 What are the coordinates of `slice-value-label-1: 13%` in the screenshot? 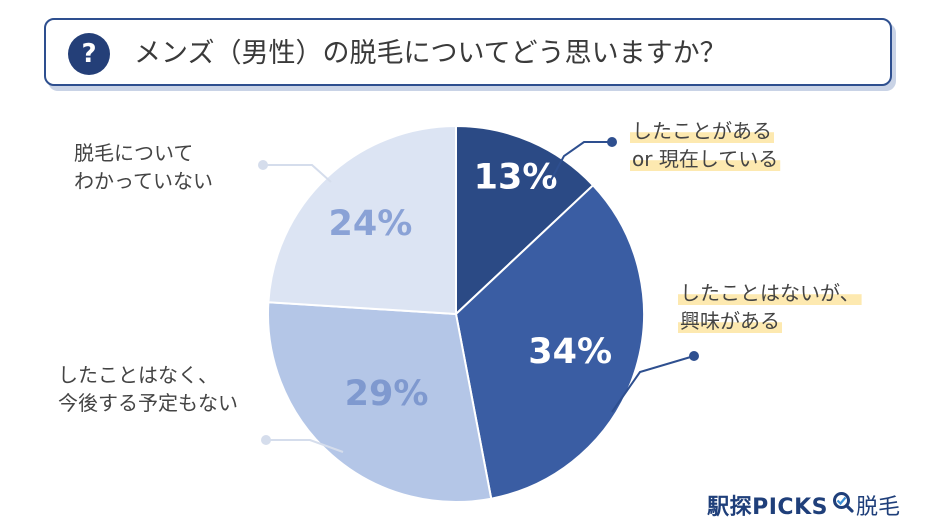 It's located at (516, 177).